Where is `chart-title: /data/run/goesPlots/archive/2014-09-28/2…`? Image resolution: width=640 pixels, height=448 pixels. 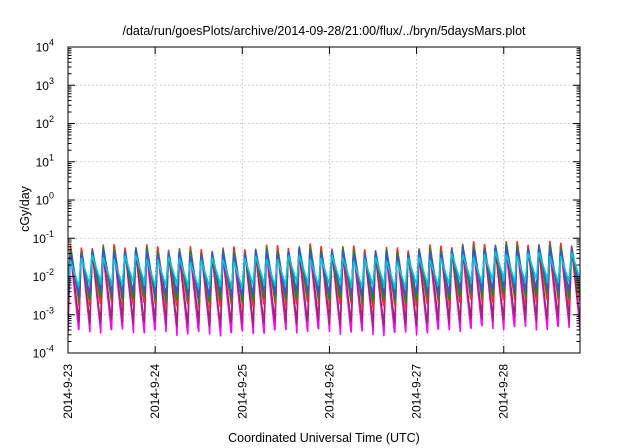
chart-title: /data/run/goesPlots/archive/2014-09-28/2… is located at coordinates (324, 31).